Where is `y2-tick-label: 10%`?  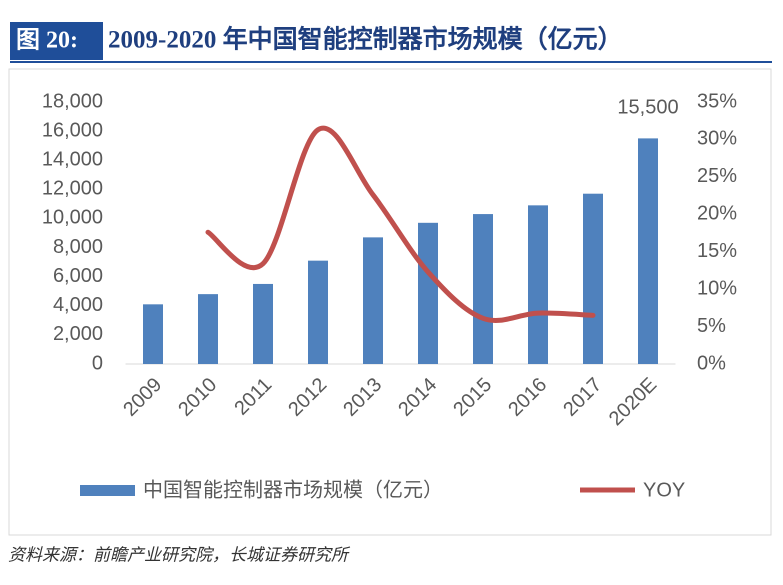
y2-tick-label: 10% is located at coordinates (717, 288).